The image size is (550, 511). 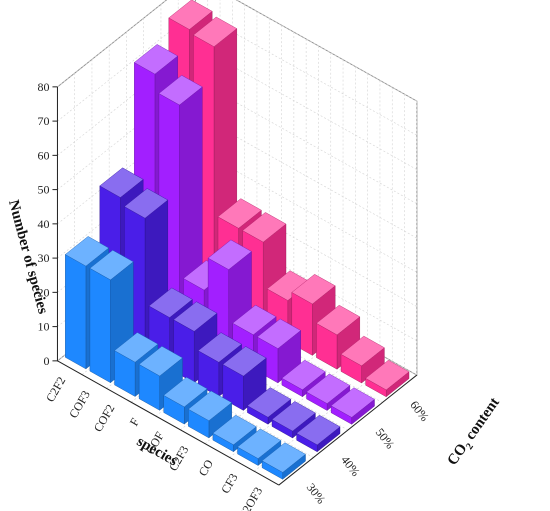 I want to click on bar-C2OF3-50%, so click(x=352, y=406).